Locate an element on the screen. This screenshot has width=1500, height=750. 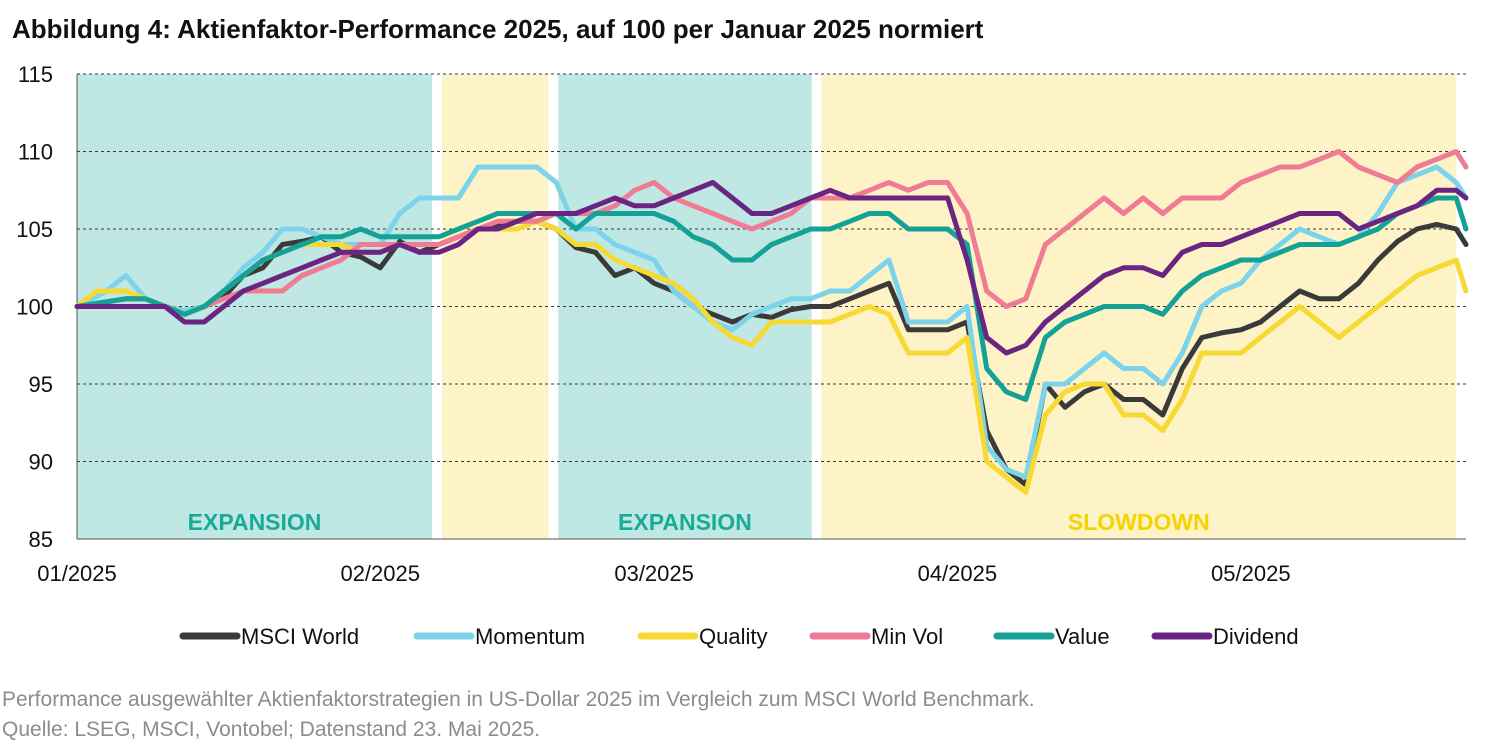
regime-label-2: EXPANSION is located at coordinates (685, 522).